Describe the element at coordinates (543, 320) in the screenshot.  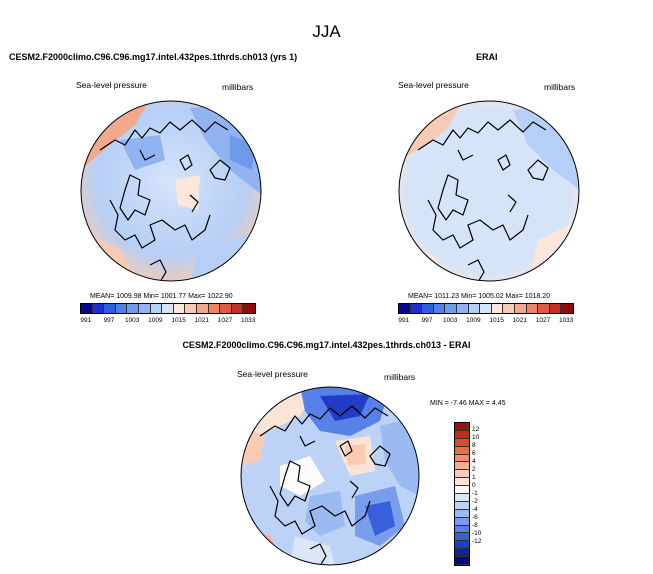
I see `obs-colorbar-label: 1027` at that location.